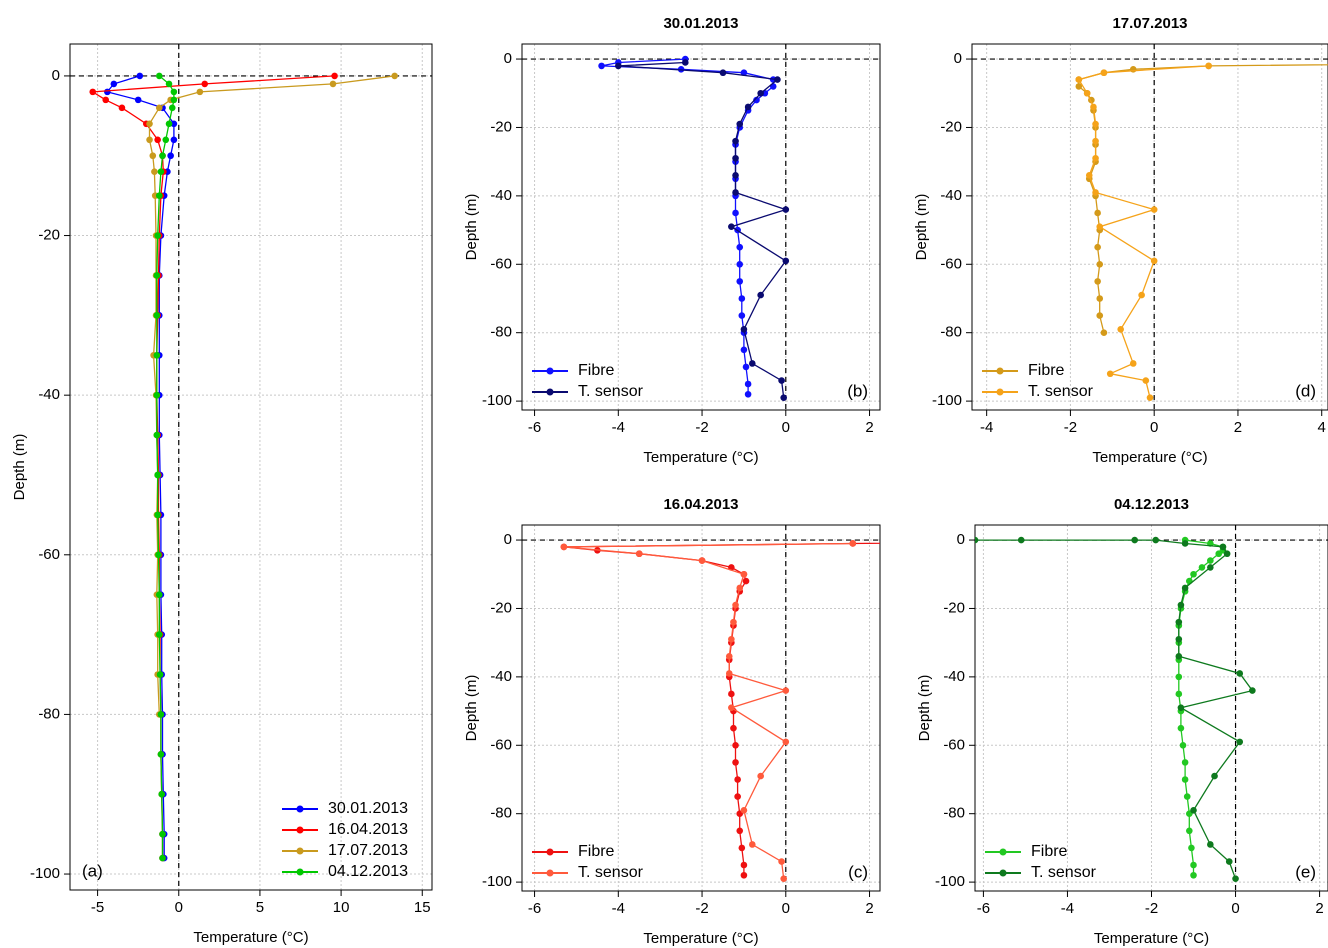 The width and height of the screenshot is (1328, 948). I want to click on x-tick-label: 10, so click(341, 907).